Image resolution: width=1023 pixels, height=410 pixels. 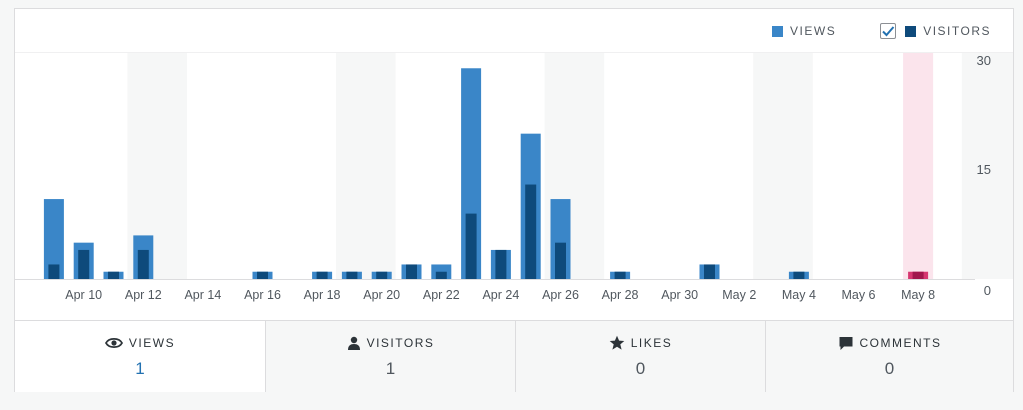 What do you see at coordinates (620, 295) in the screenshot?
I see `x-tick-label: Apr 28` at bounding box center [620, 295].